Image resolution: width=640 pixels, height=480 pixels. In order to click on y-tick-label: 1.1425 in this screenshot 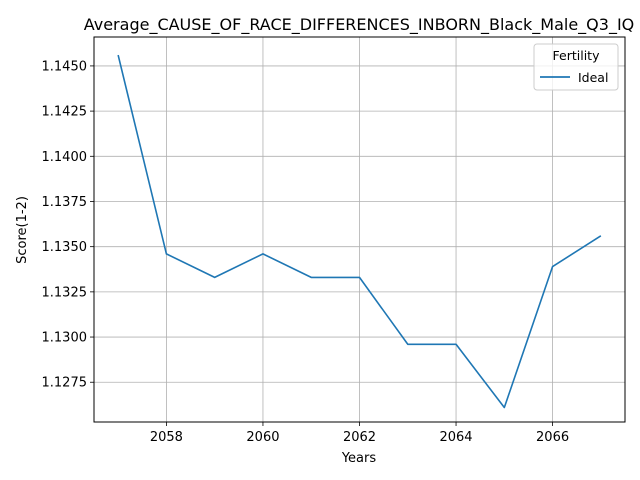, I will do `click(65, 112)`.